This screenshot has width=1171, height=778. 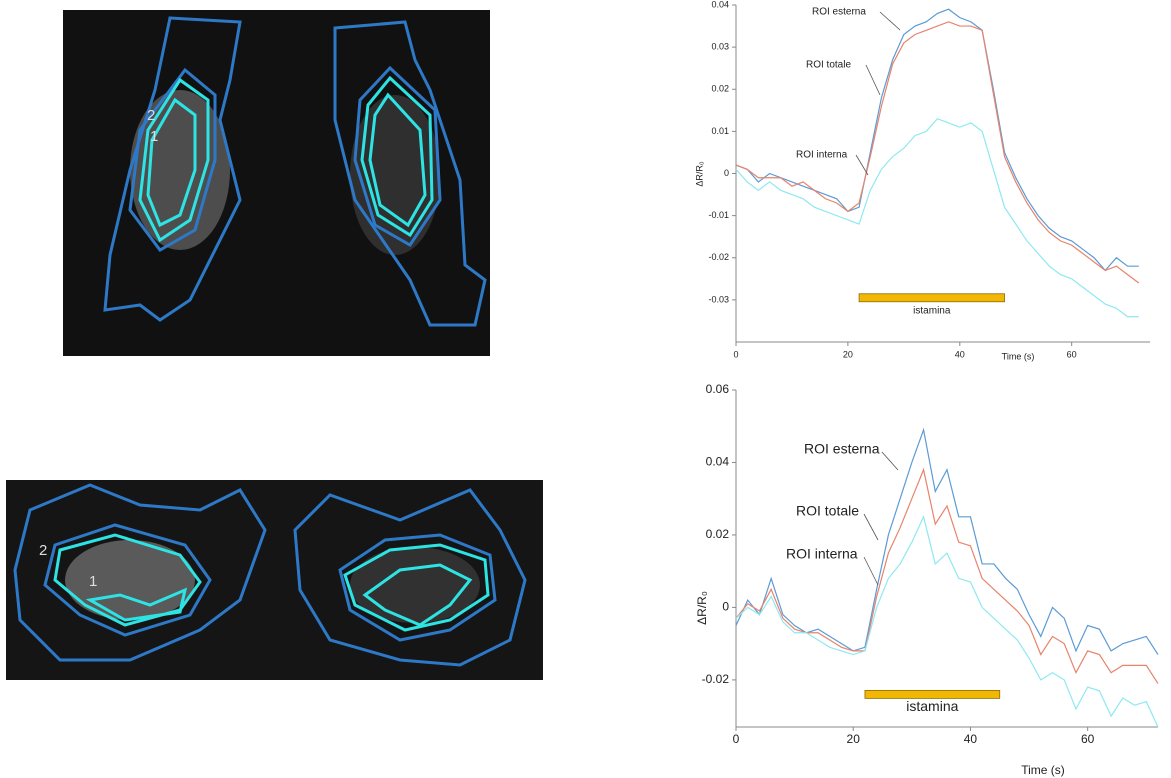 I want to click on image-bottom: 2 1, so click(x=274, y=580).